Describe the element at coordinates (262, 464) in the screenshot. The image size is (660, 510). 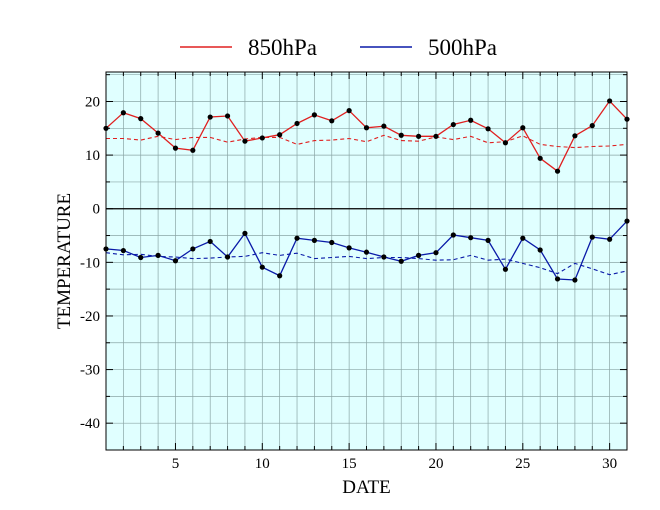
I see `x-tick-label: 10` at that location.